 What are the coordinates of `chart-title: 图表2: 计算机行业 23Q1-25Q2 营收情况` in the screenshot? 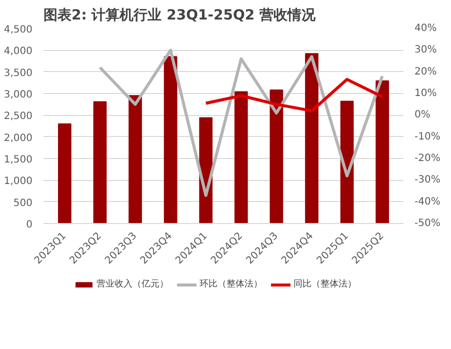 It's located at (180, 16).